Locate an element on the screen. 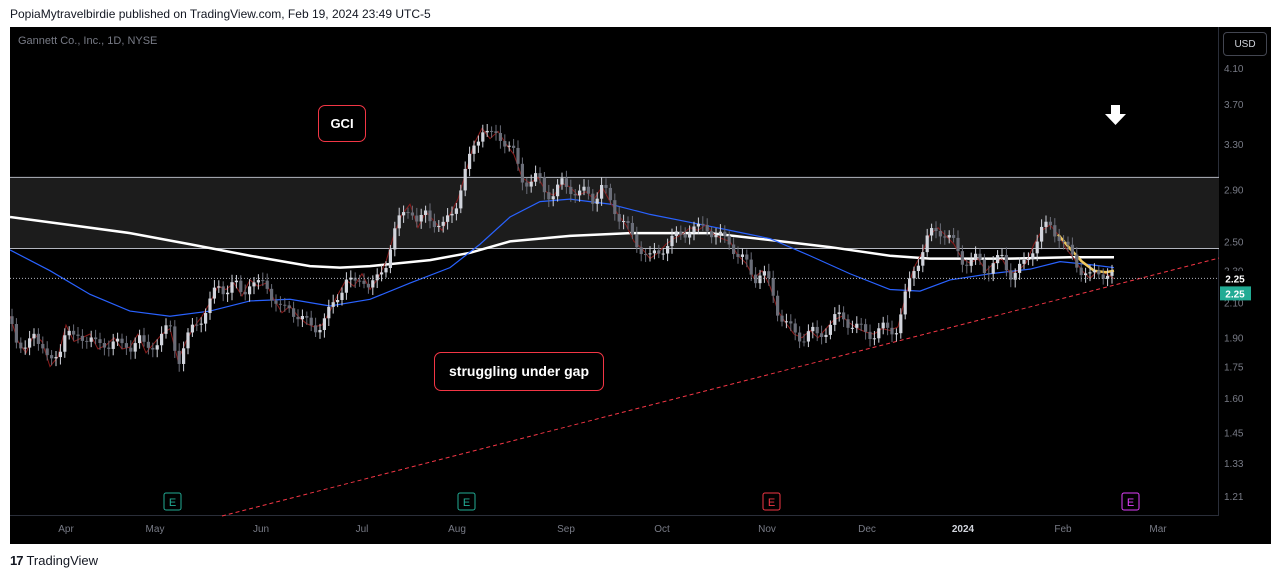 The width and height of the screenshot is (1281, 579). currency-button: USD is located at coordinates (1245, 44).